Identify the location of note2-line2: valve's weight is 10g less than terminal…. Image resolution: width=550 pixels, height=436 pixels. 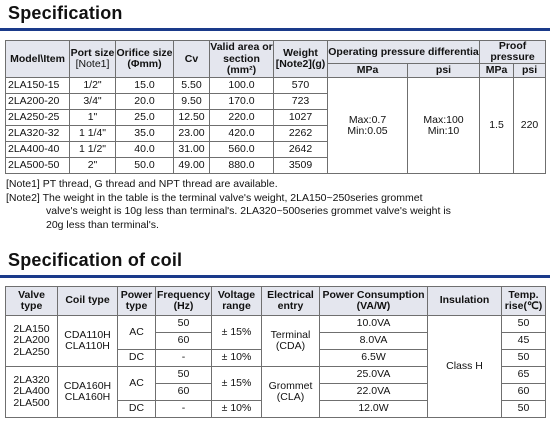
(248, 211).